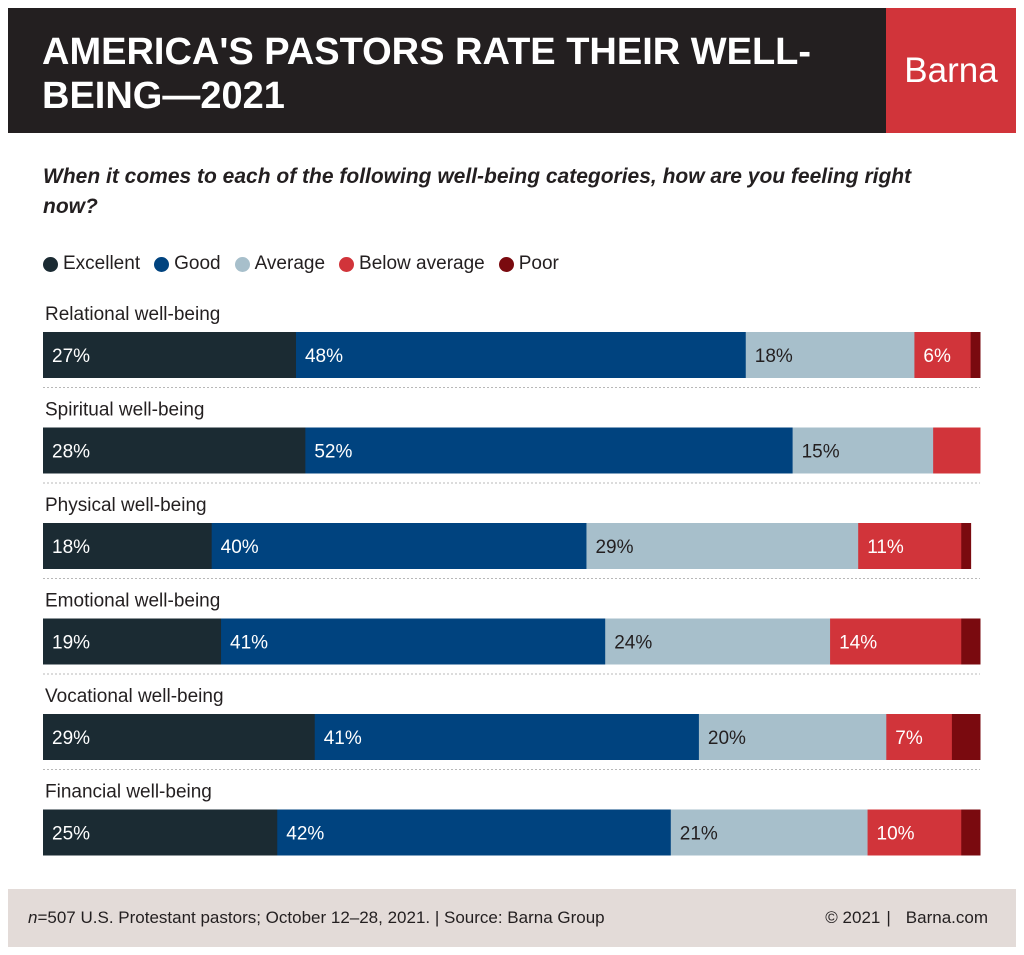 Image resolution: width=1024 pixels, height=955 pixels. I want to click on site-link: Barna.com, so click(946, 917).